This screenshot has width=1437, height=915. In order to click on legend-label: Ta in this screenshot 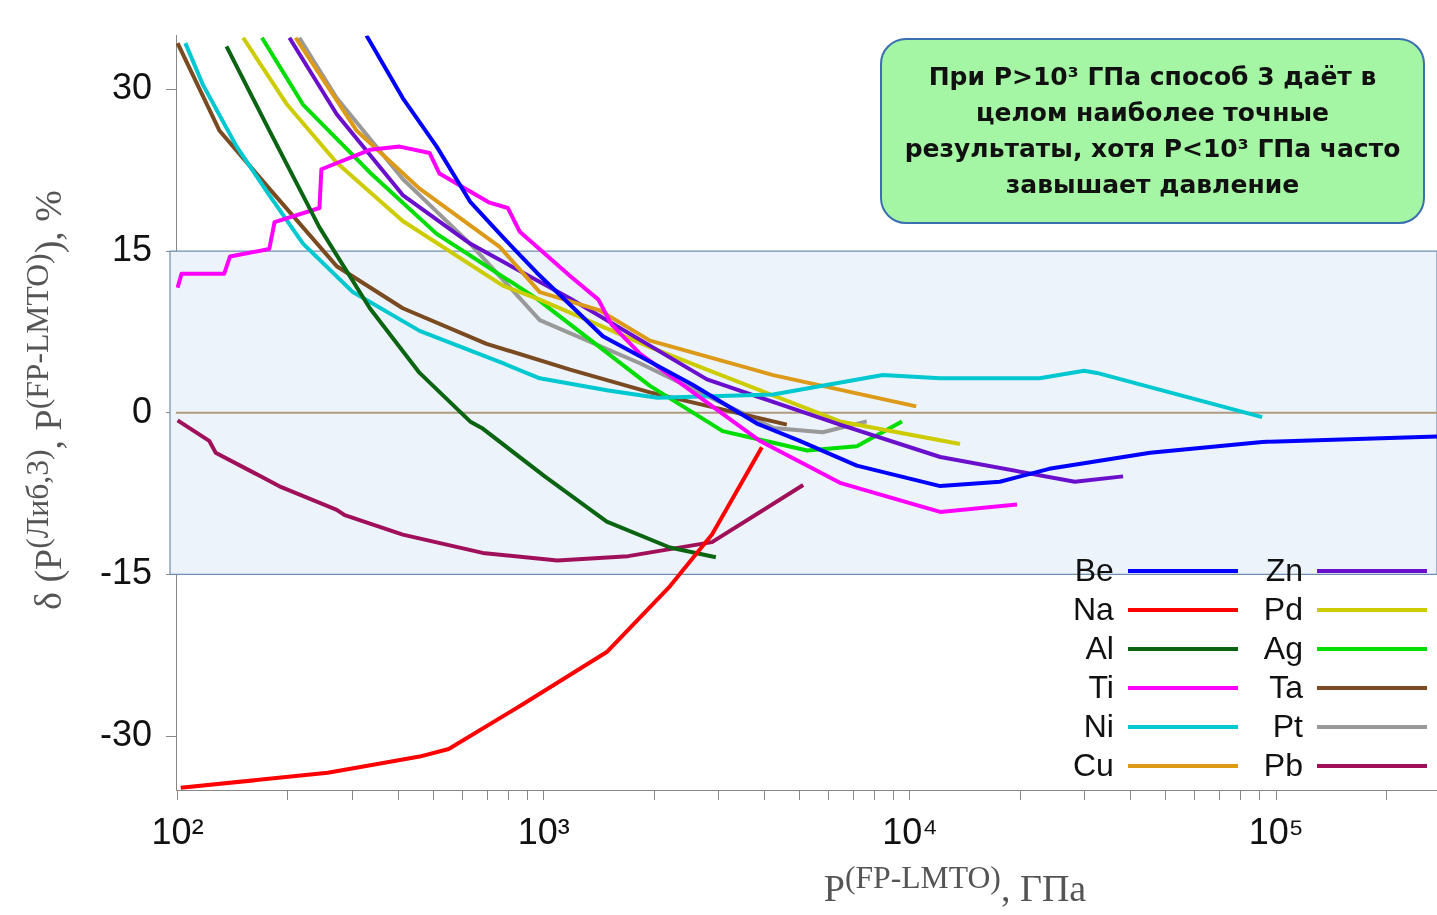, I will do `click(1286, 687)`.